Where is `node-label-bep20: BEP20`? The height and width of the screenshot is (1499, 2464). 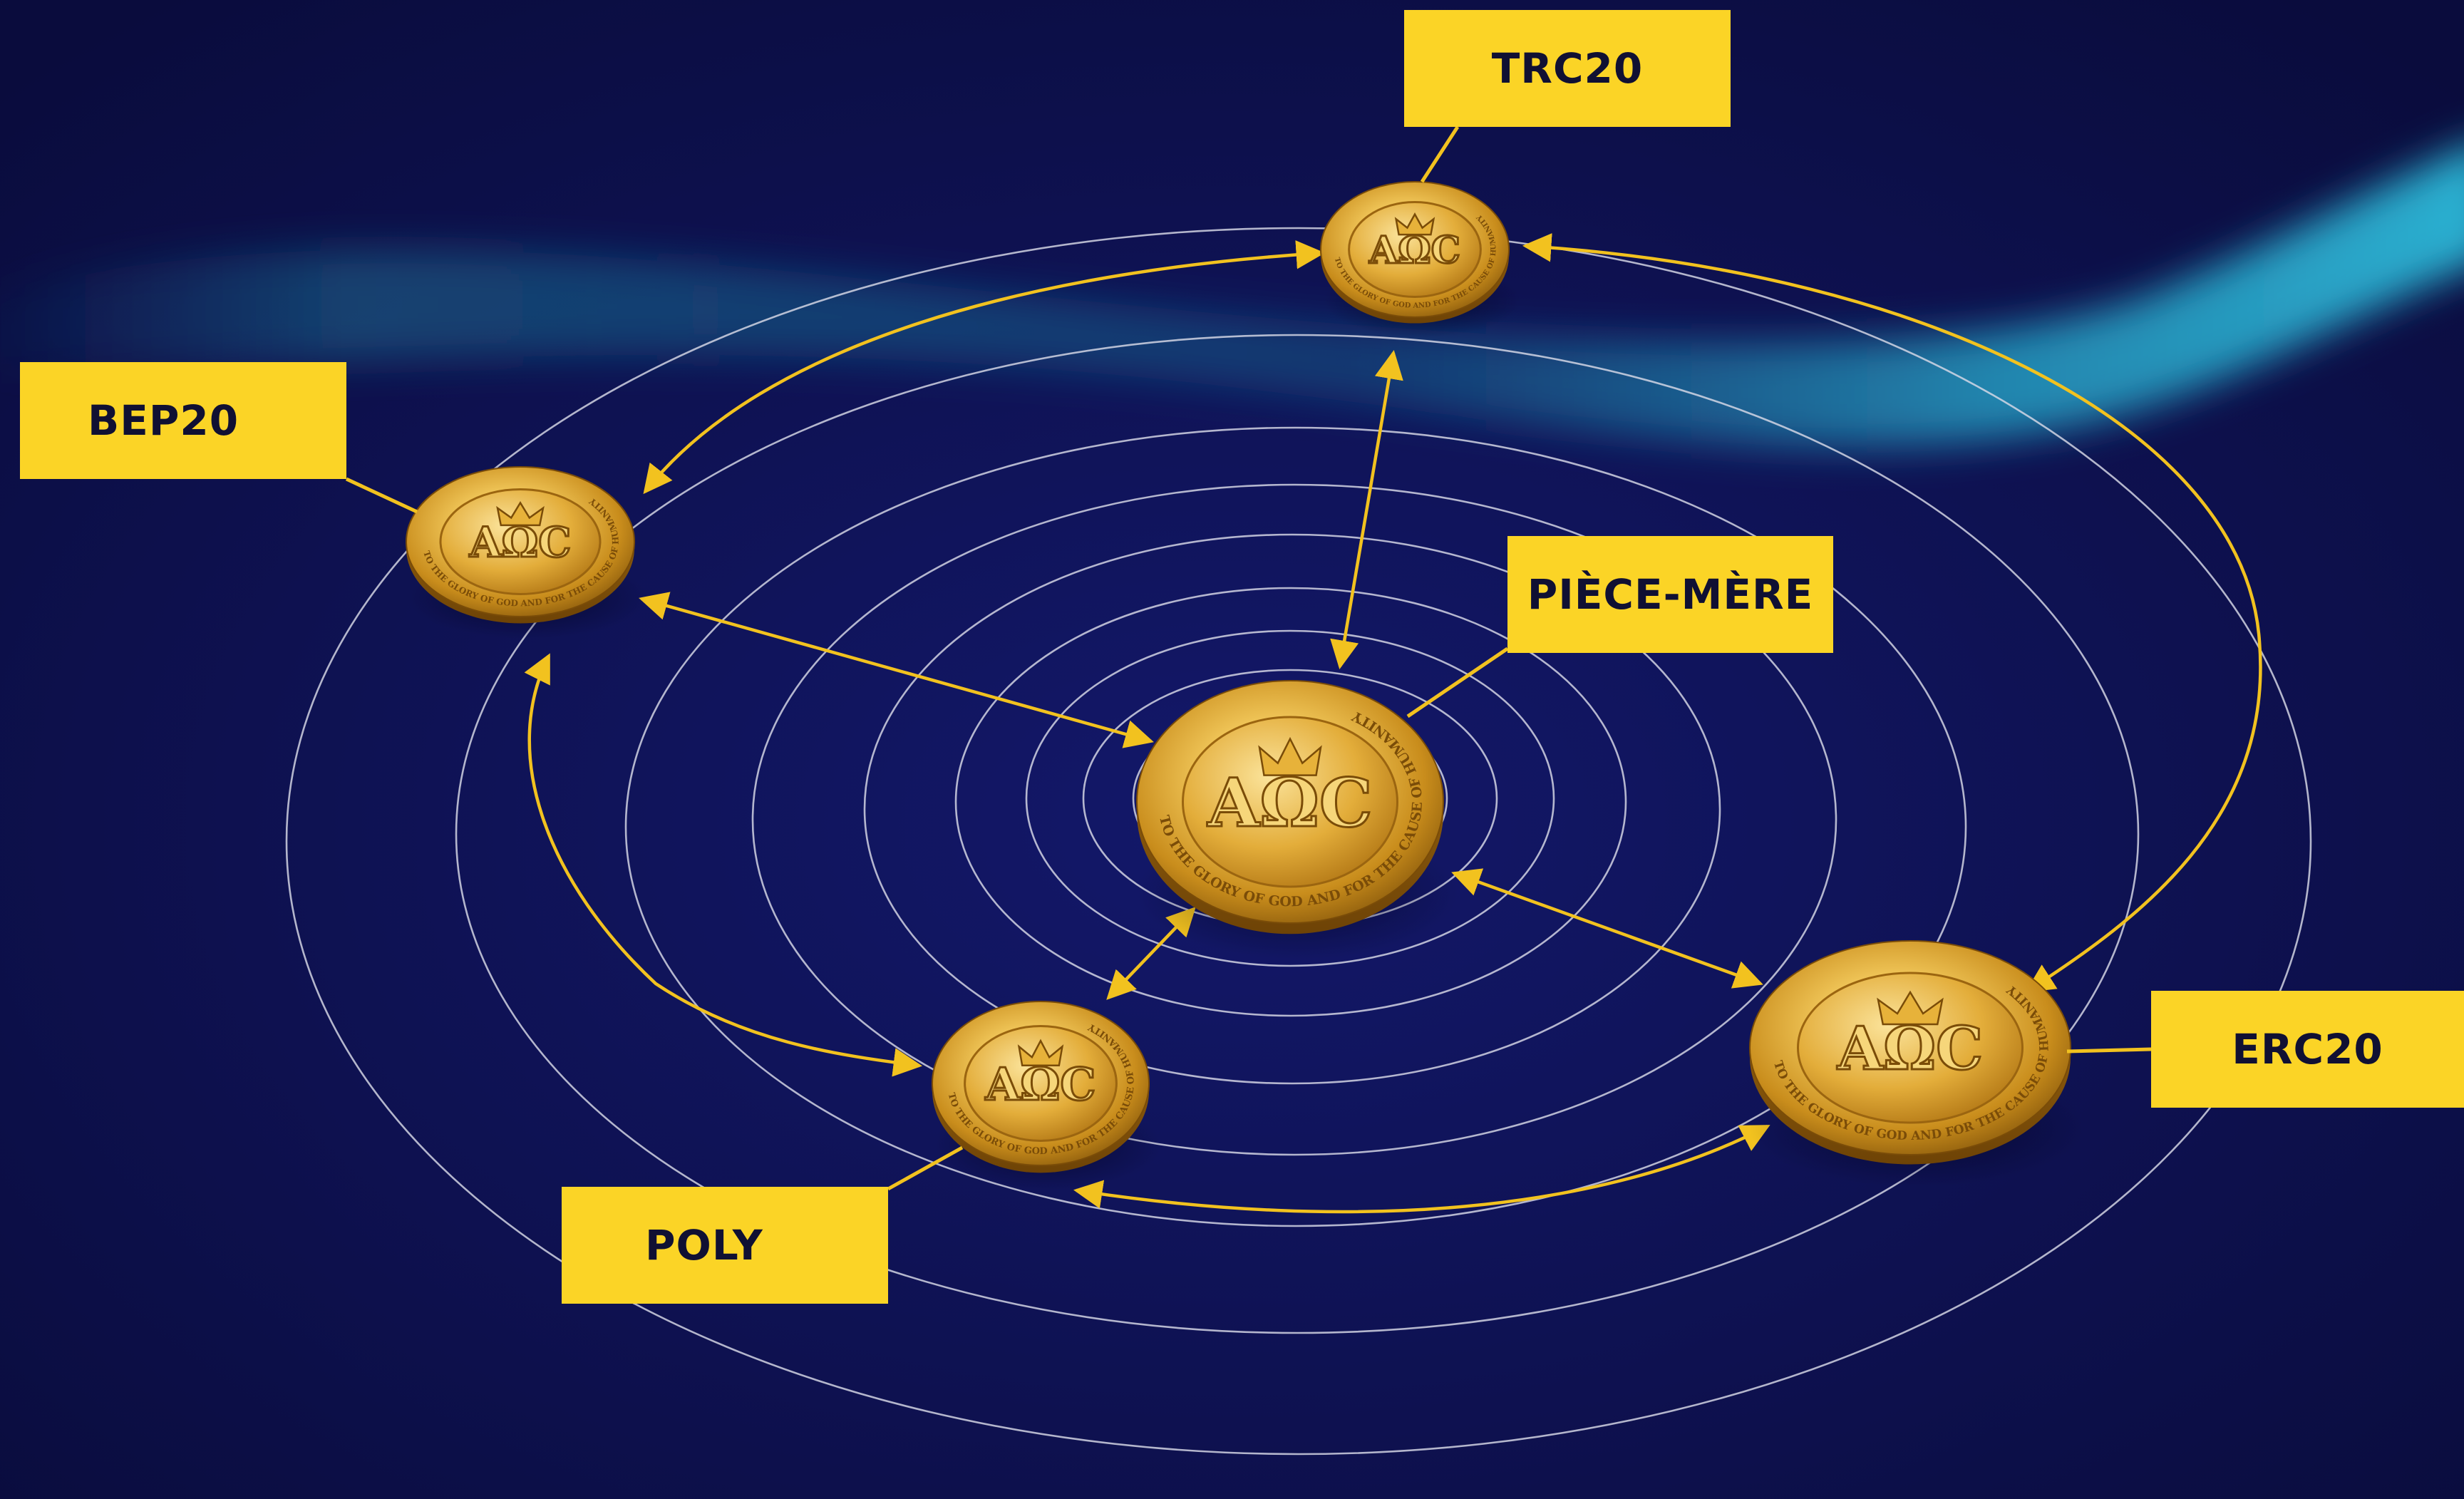 node-label-bep20: BEP20 is located at coordinates (183, 421).